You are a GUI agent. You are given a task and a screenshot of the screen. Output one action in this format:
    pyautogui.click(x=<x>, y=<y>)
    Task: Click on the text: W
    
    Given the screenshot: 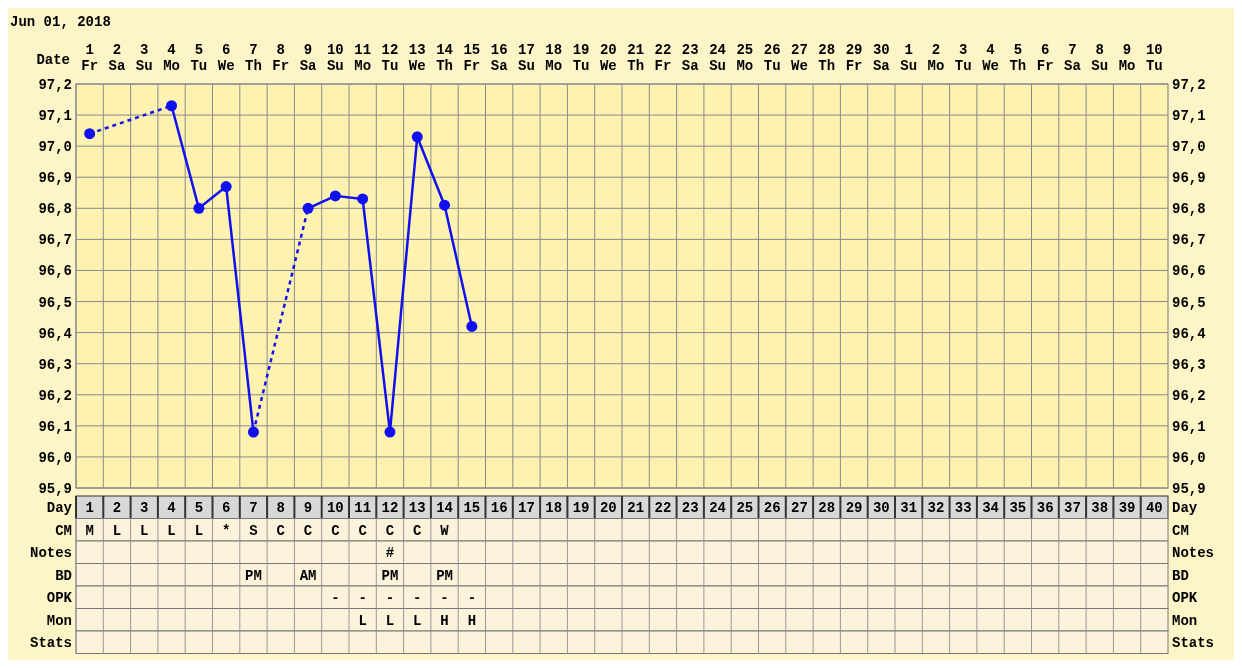 What is the action you would take?
    pyautogui.click(x=445, y=530)
    